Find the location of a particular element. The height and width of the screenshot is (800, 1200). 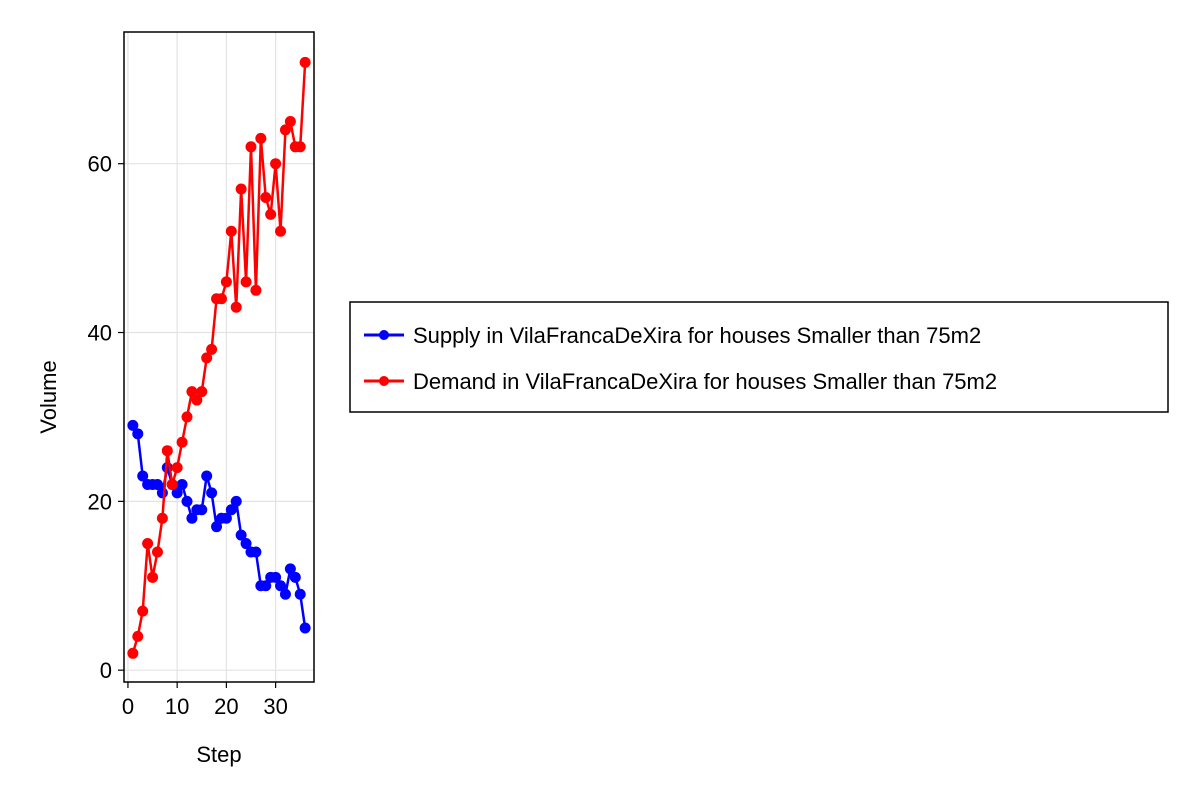

y-axis-title: Volume is located at coordinates (48, 396).